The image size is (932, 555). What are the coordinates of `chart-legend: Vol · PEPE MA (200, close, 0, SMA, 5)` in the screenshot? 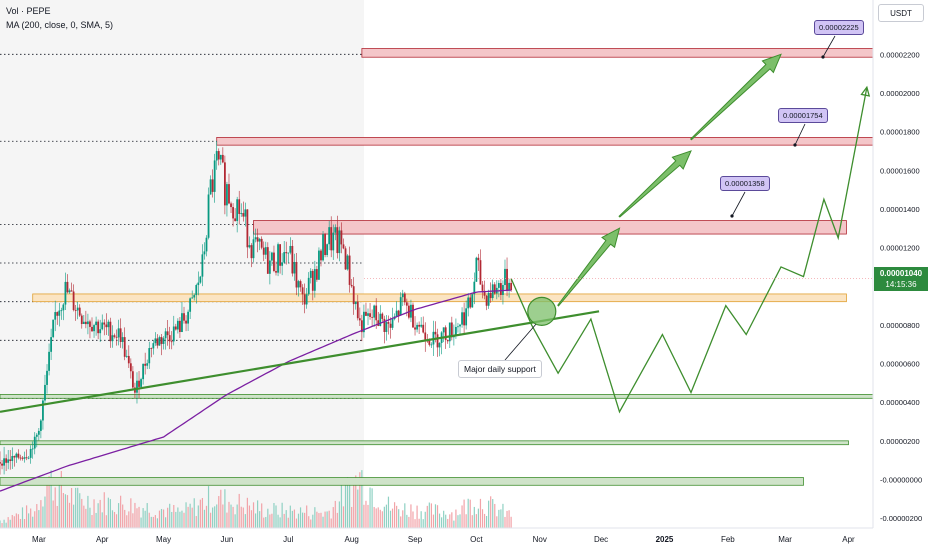 It's located at (59, 18).